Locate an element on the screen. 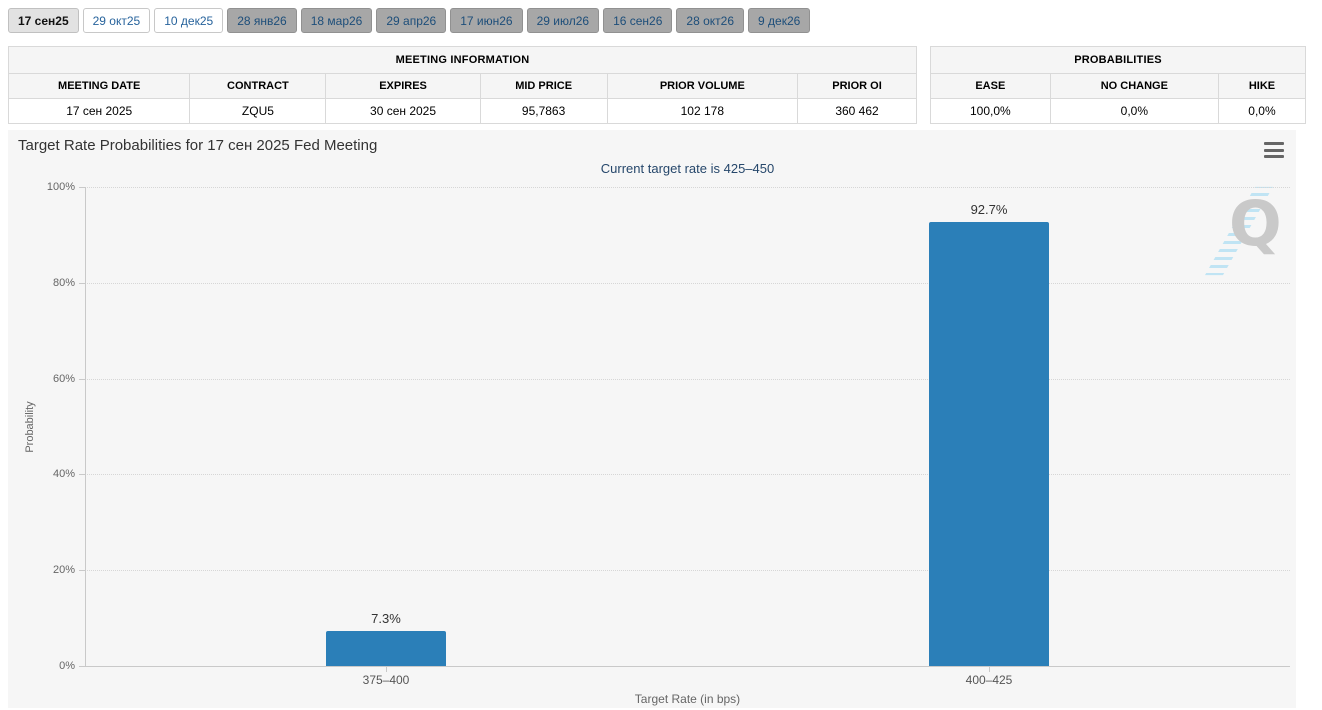 The image size is (1322, 710). col-contract: CONTRACT is located at coordinates (258, 86).